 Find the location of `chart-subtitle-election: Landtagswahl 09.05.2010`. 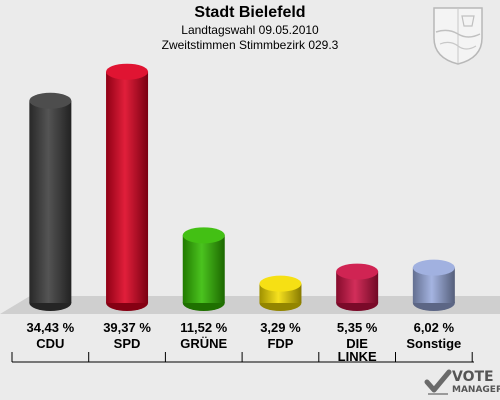

chart-subtitle-election: Landtagswahl 09.05.2010 is located at coordinates (250, 30).